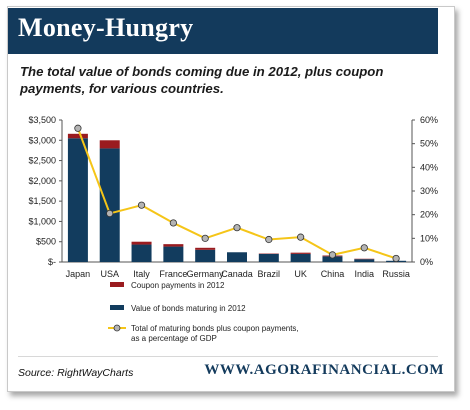  I want to click on bar-bonds-brazil, so click(268, 257).